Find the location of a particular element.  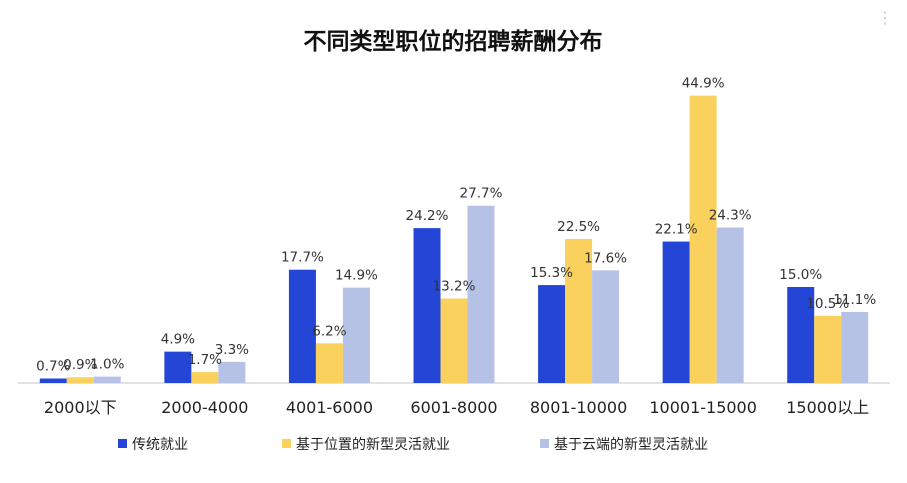

value-label: 24.3% is located at coordinates (730, 215).